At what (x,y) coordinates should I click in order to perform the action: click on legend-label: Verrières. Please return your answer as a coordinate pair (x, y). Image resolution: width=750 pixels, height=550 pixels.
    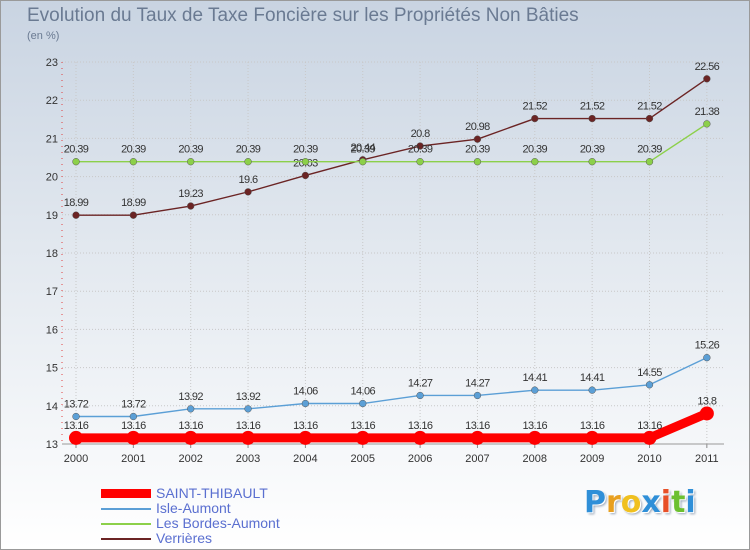
    Looking at the image, I should click on (184, 538).